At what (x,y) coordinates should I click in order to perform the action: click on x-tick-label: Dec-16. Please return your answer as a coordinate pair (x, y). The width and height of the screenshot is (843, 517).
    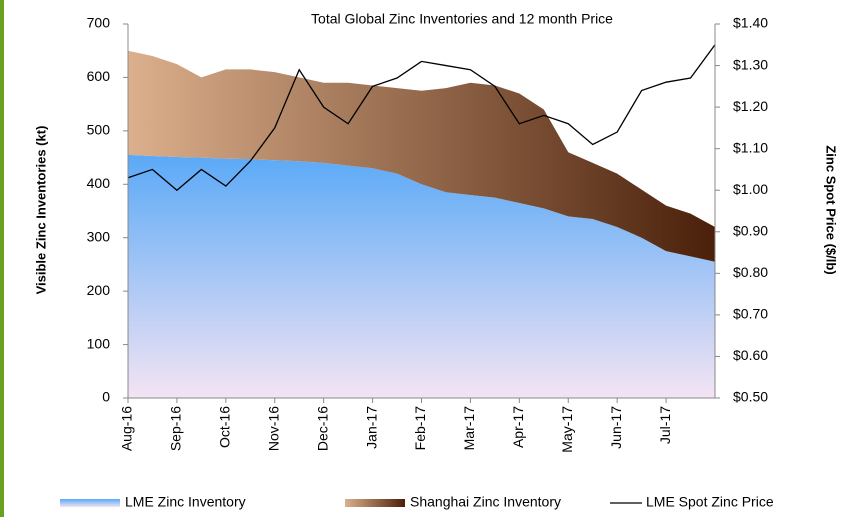
    Looking at the image, I should click on (322, 428).